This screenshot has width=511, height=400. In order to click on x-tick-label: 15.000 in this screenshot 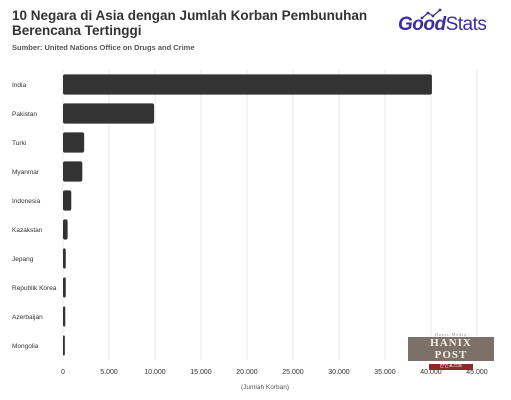, I will do `click(201, 372)`.